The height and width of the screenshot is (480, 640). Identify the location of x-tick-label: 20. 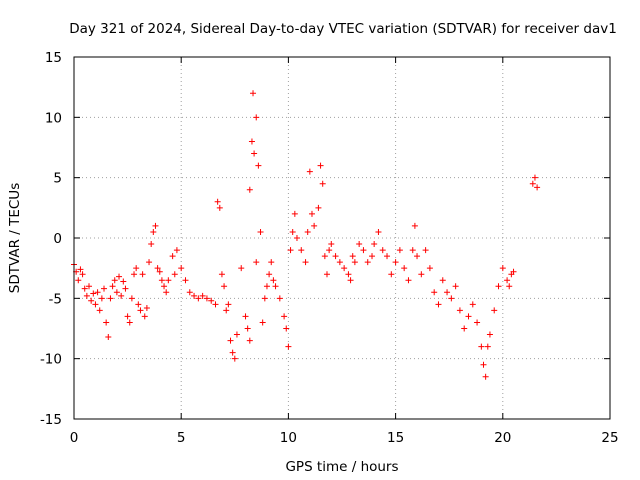
(502, 438).